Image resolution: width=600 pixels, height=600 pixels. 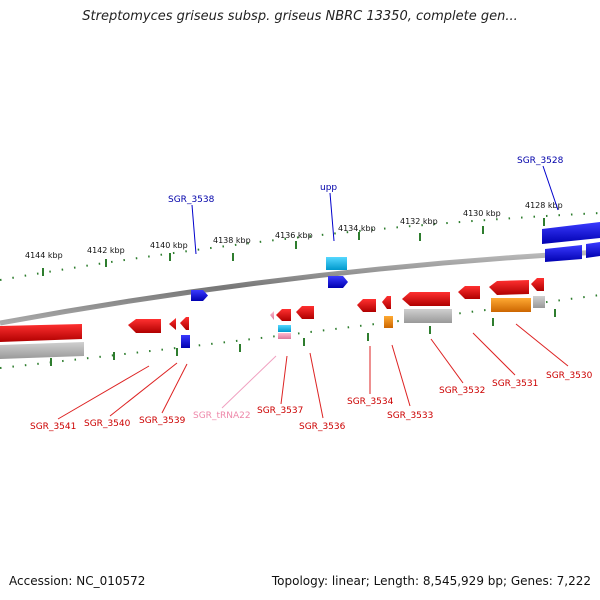 I want to click on genome-backbone, so click(x=300, y=287).